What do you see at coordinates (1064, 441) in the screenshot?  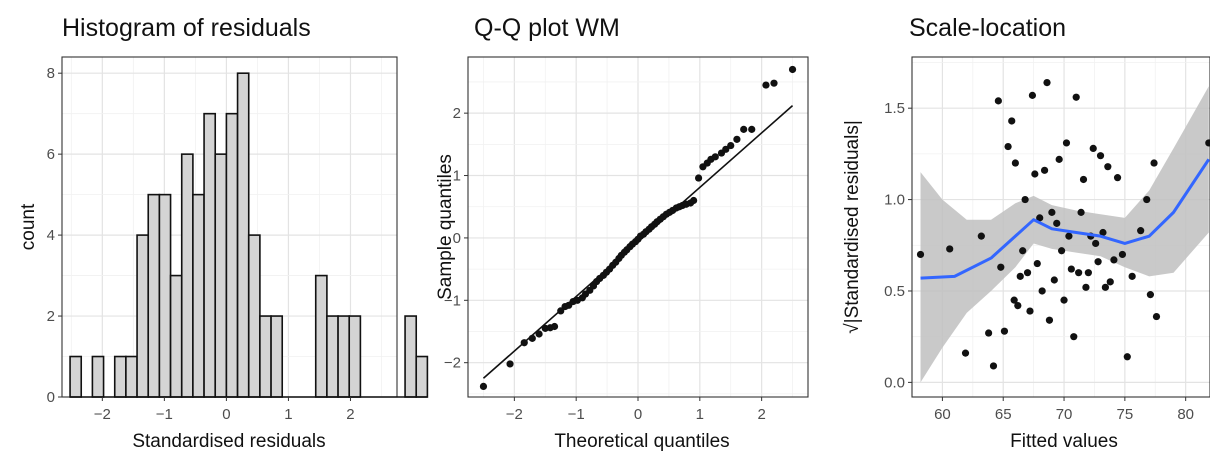 I see `x-axis-label: Fitted values` at bounding box center [1064, 441].